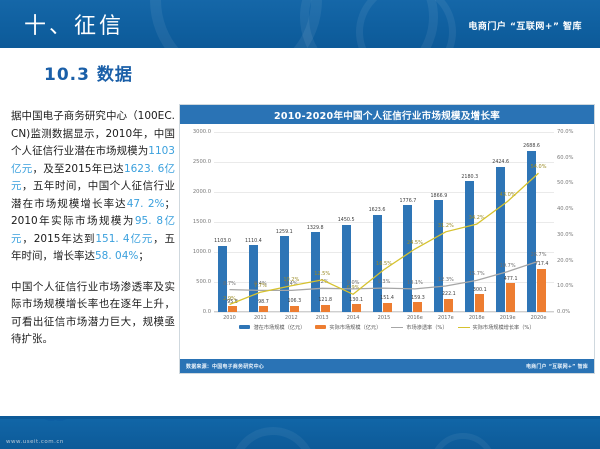  What do you see at coordinates (294, 305) in the screenshot?
I see `chart-bar: 106.3` at bounding box center [294, 305].